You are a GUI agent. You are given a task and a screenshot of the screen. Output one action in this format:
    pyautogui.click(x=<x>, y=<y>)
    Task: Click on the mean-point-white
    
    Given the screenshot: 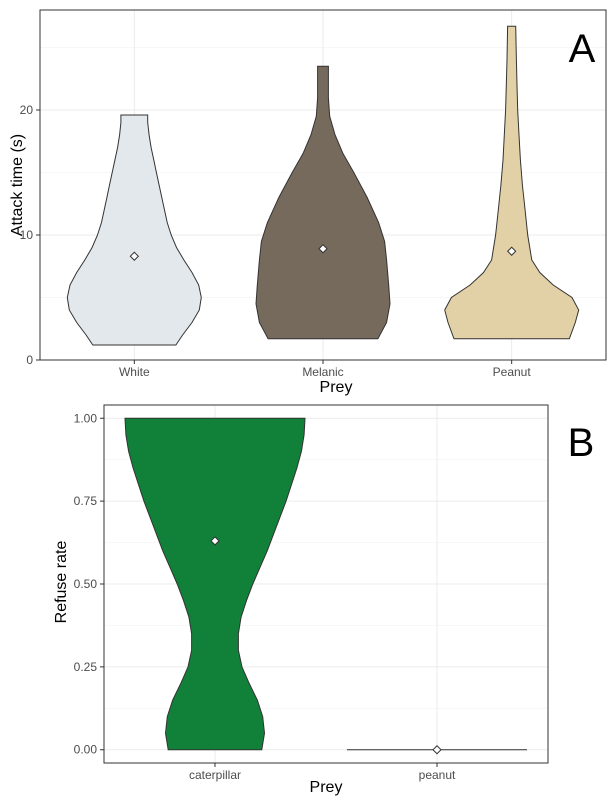 What is the action you would take?
    pyautogui.click(x=134, y=256)
    